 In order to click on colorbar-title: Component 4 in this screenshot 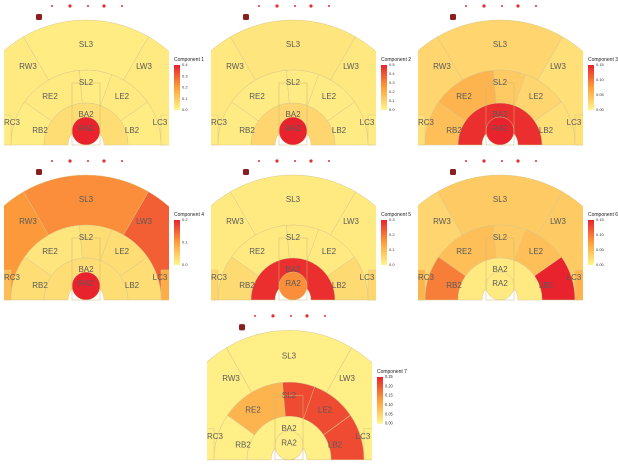, I will do `click(189, 215)`.